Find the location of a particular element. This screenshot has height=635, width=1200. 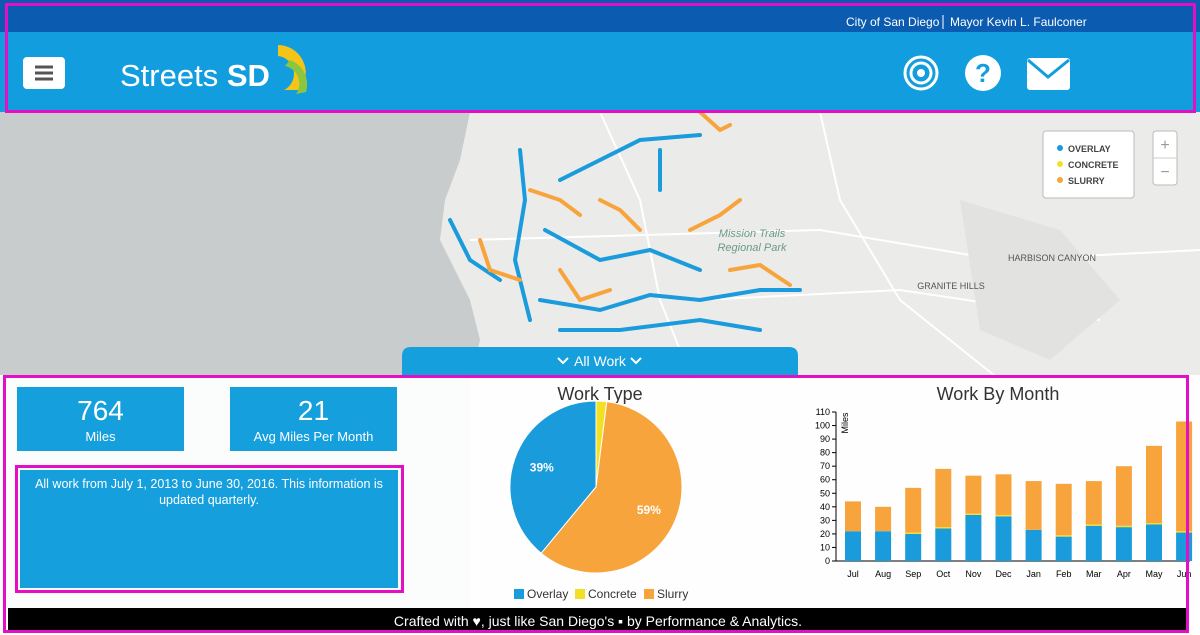

toggle-tab is located at coordinates (600, 361).